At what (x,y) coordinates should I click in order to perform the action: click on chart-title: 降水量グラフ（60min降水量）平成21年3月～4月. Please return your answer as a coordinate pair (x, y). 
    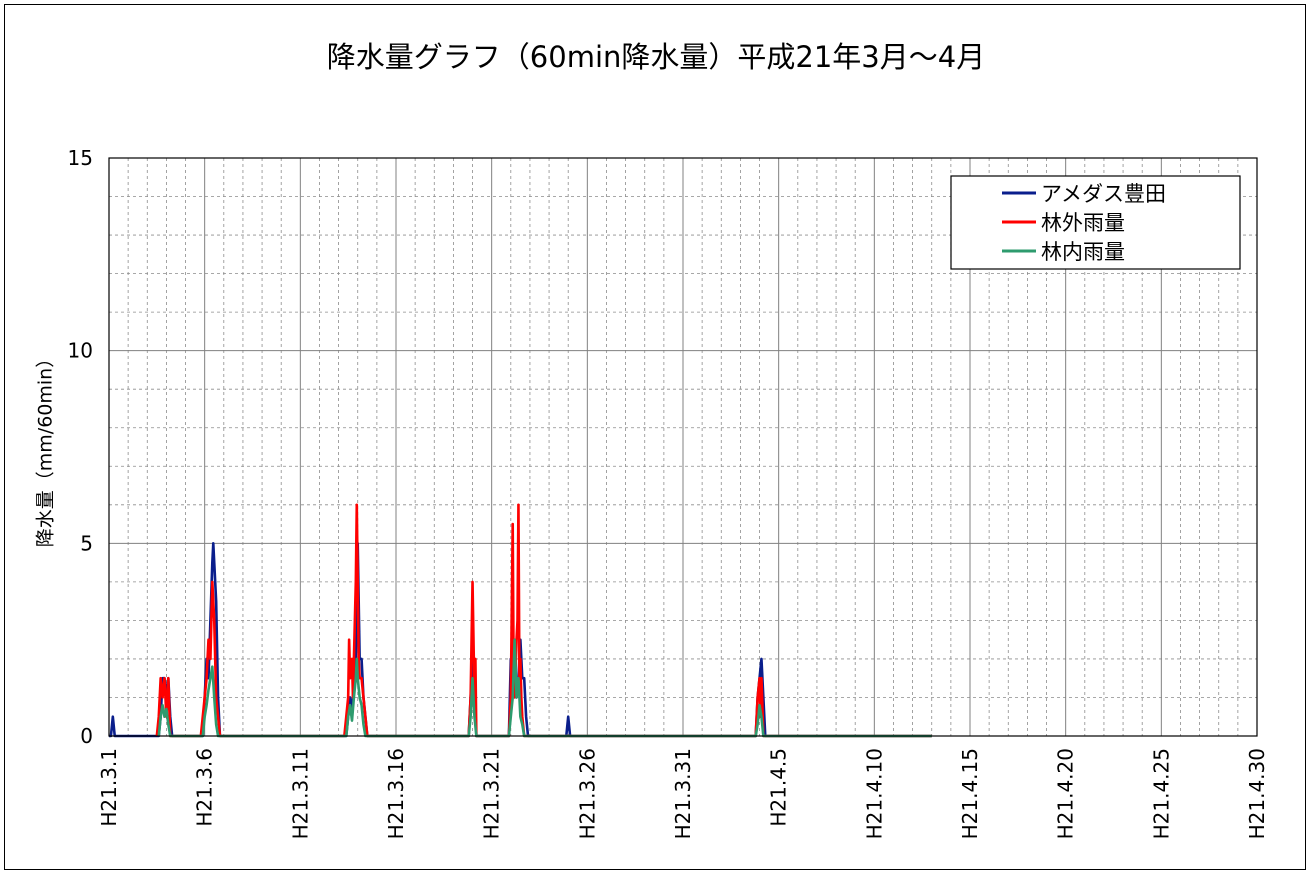
    Looking at the image, I should click on (656, 57).